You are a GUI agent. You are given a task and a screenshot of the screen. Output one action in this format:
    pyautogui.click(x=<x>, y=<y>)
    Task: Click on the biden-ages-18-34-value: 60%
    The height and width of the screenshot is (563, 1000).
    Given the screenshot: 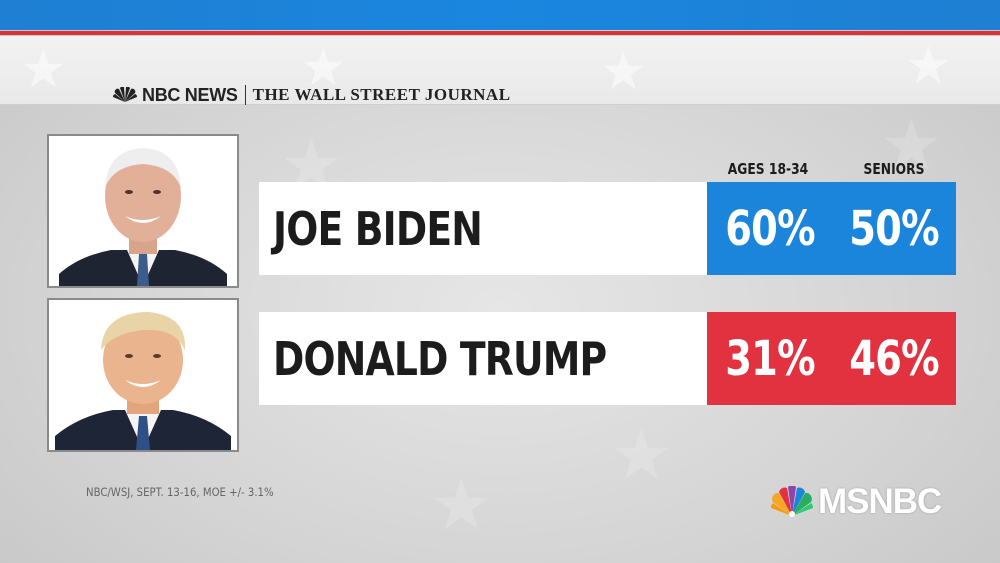 What is the action you would take?
    pyautogui.click(x=770, y=228)
    